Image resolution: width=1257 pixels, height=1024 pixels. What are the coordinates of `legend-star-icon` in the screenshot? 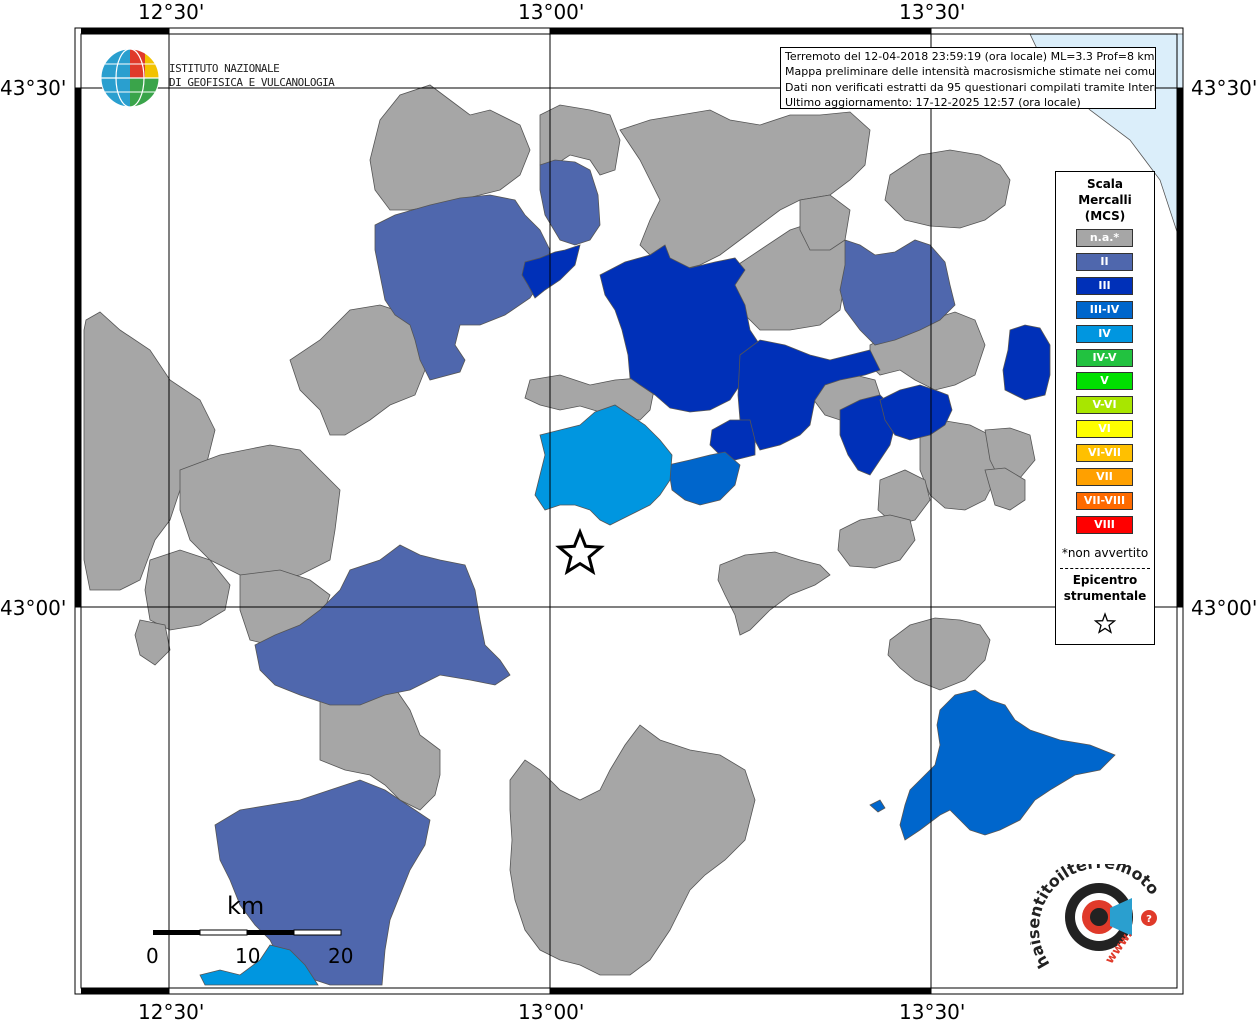 It's located at (1105, 623).